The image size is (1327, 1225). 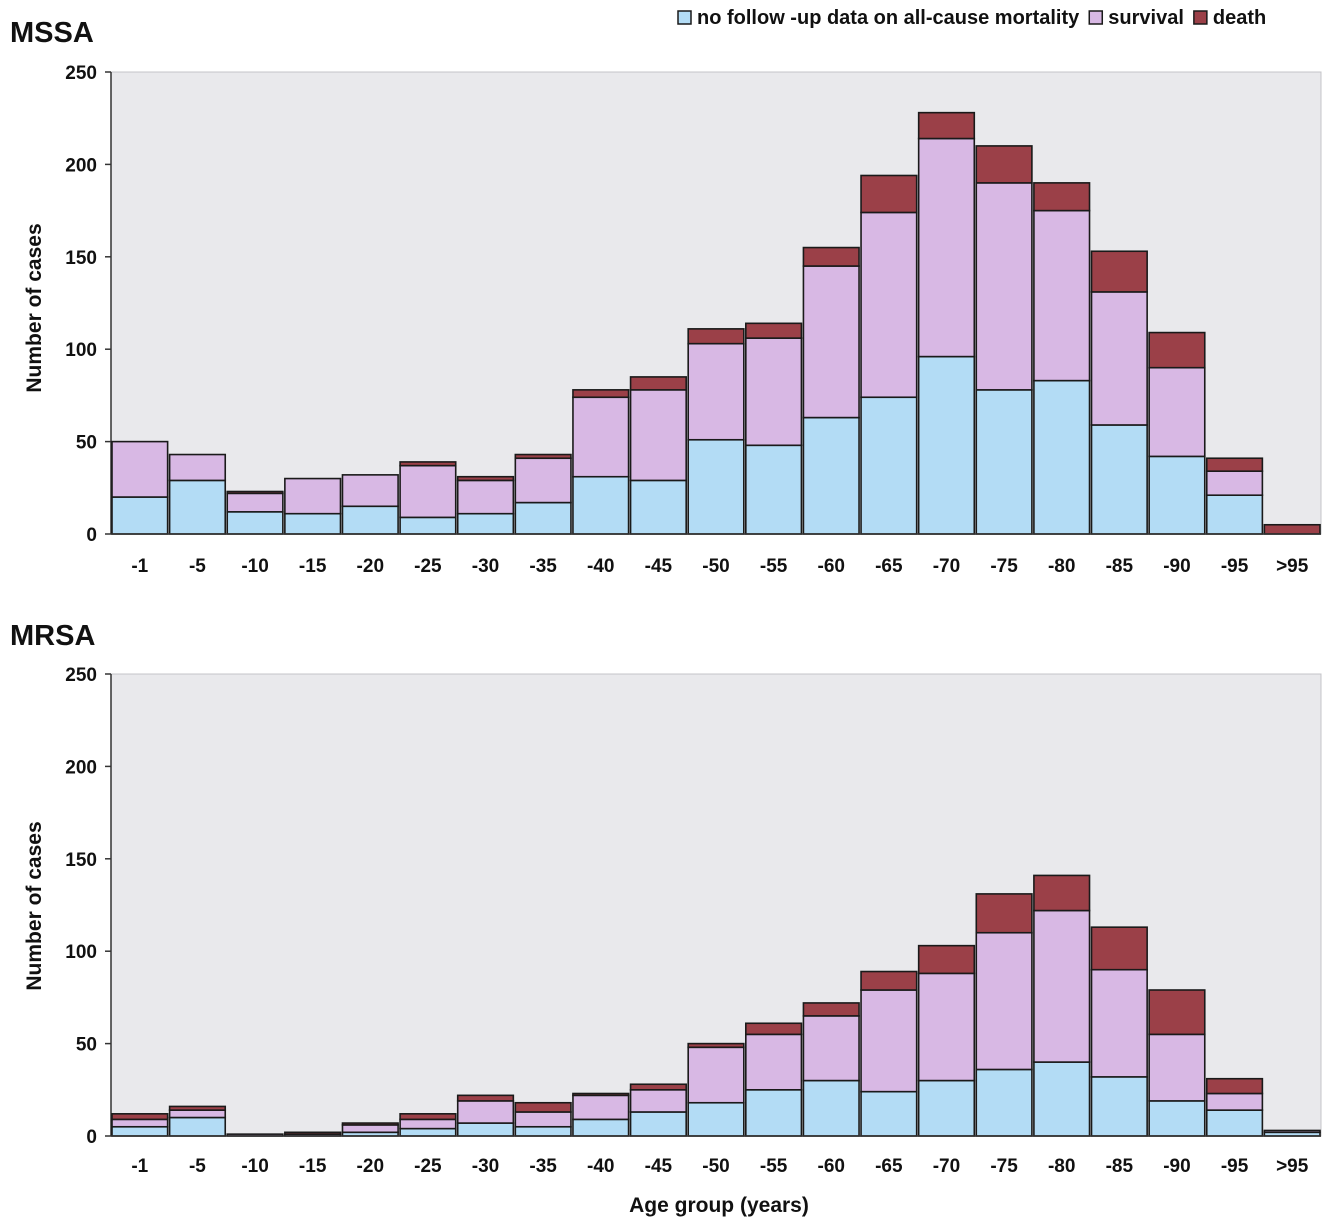 I want to click on x-tick-label: -40, so click(x=600, y=1166).